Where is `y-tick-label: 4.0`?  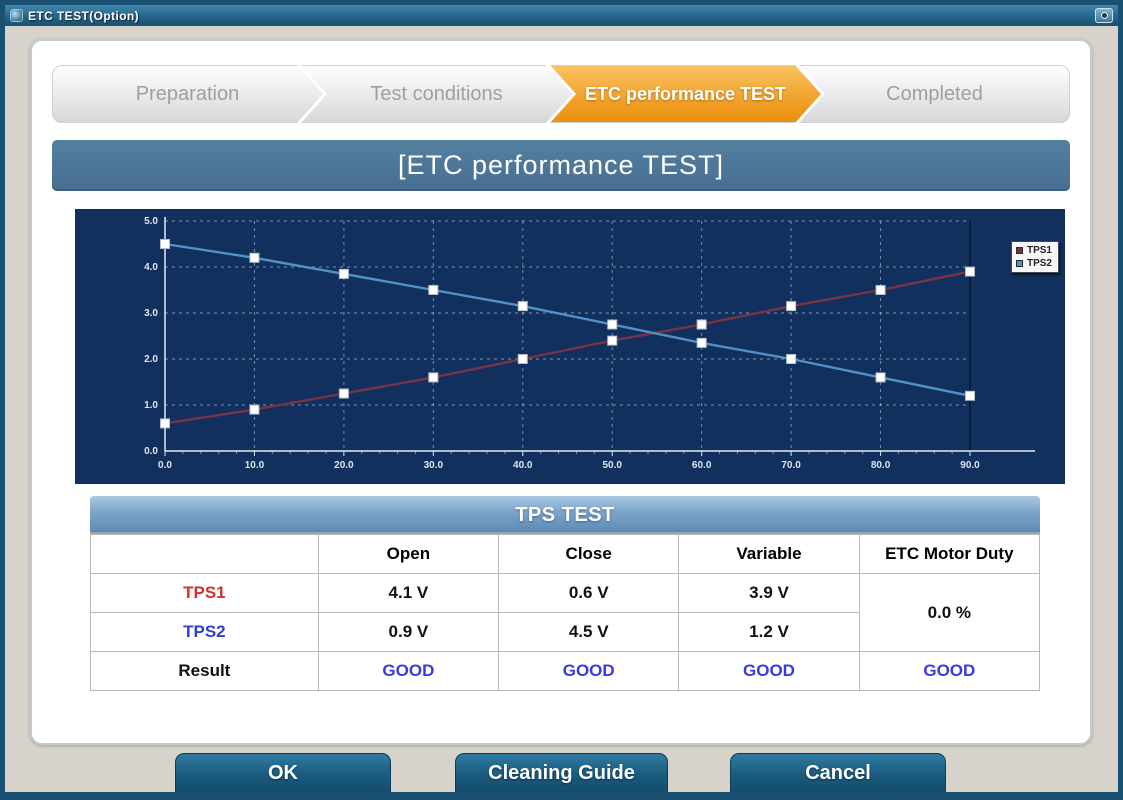 y-tick-label: 4.0 is located at coordinates (151, 267).